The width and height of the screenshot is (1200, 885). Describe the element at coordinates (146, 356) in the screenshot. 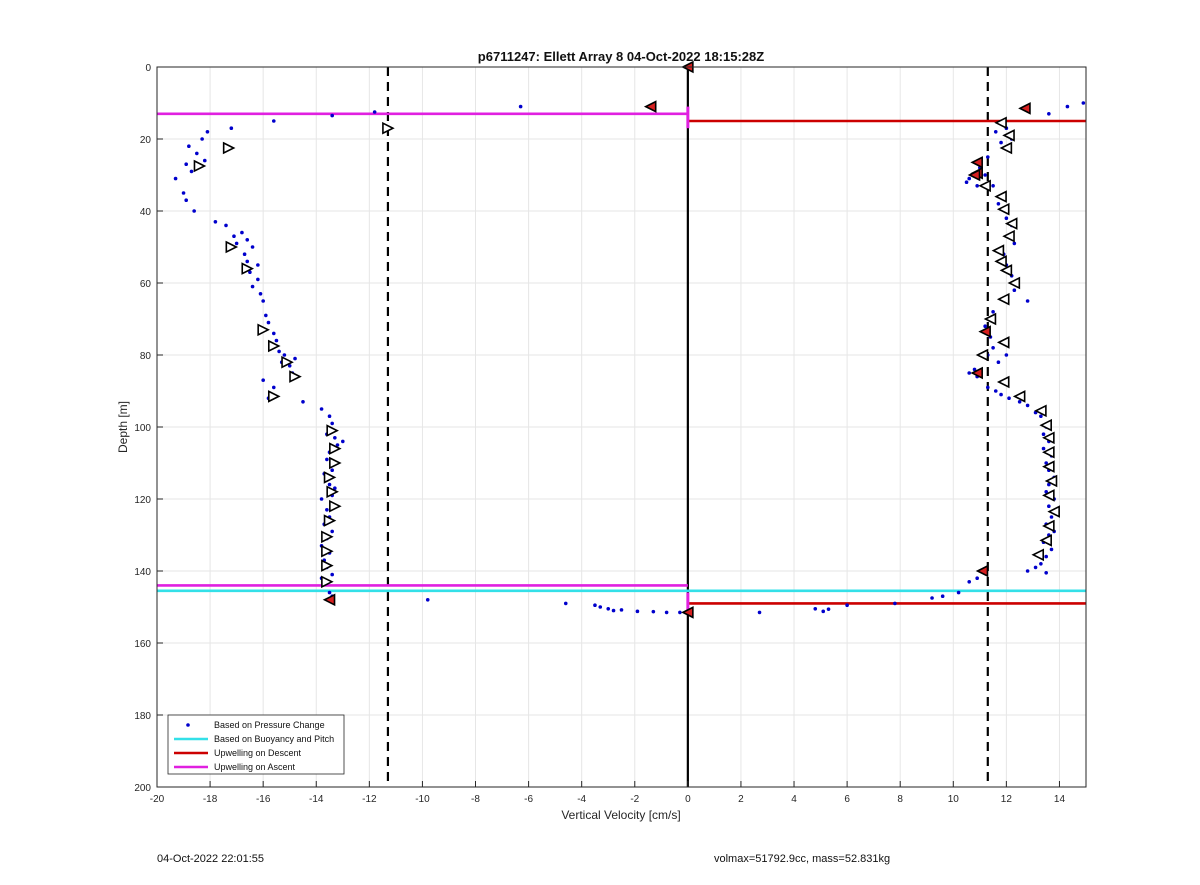

I see `y-tick-label: 80` at that location.